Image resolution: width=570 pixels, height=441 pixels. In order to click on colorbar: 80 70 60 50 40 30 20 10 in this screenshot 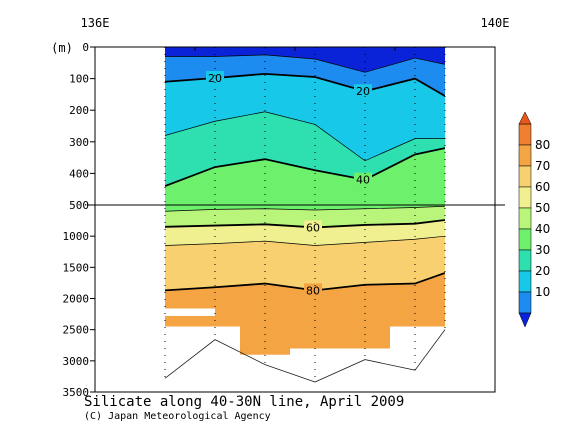, I will do `click(534, 219)`.